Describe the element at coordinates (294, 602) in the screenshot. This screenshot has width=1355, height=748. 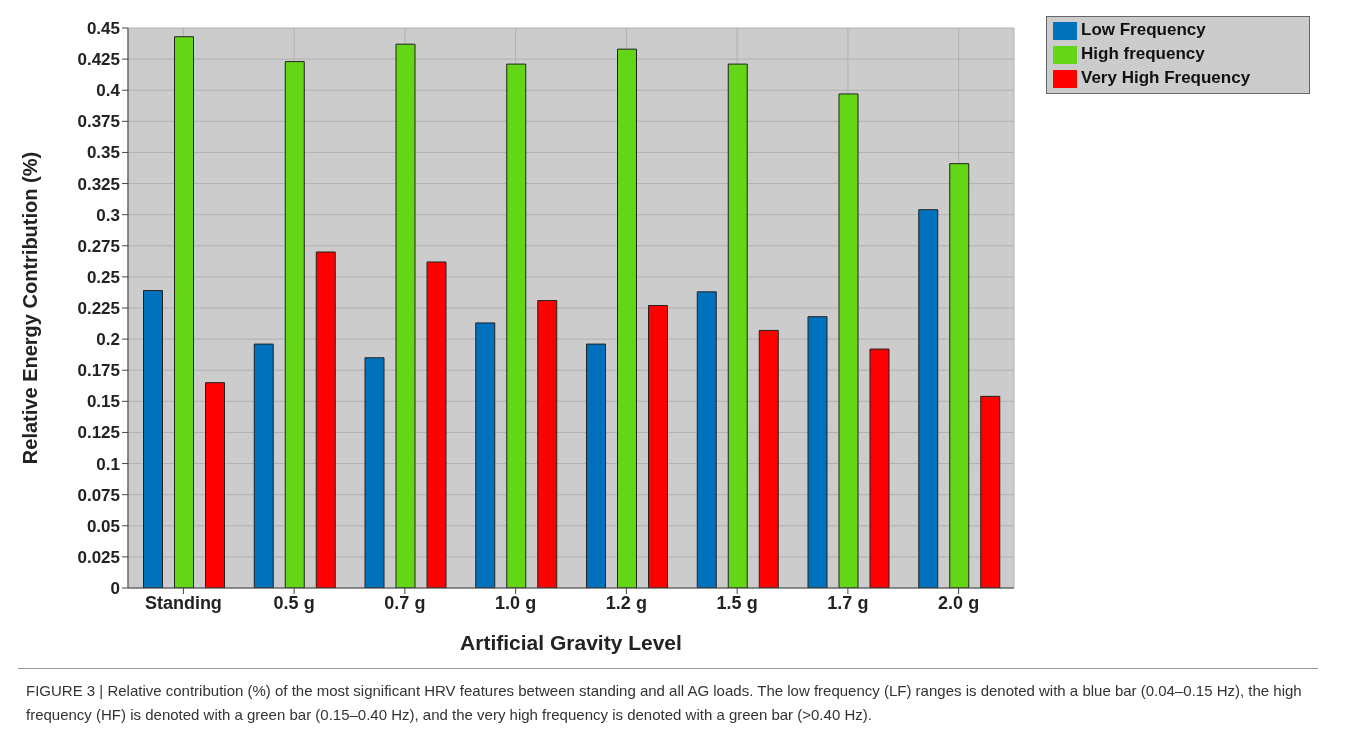
I see `x-tick-label: 0.5 g` at that location.